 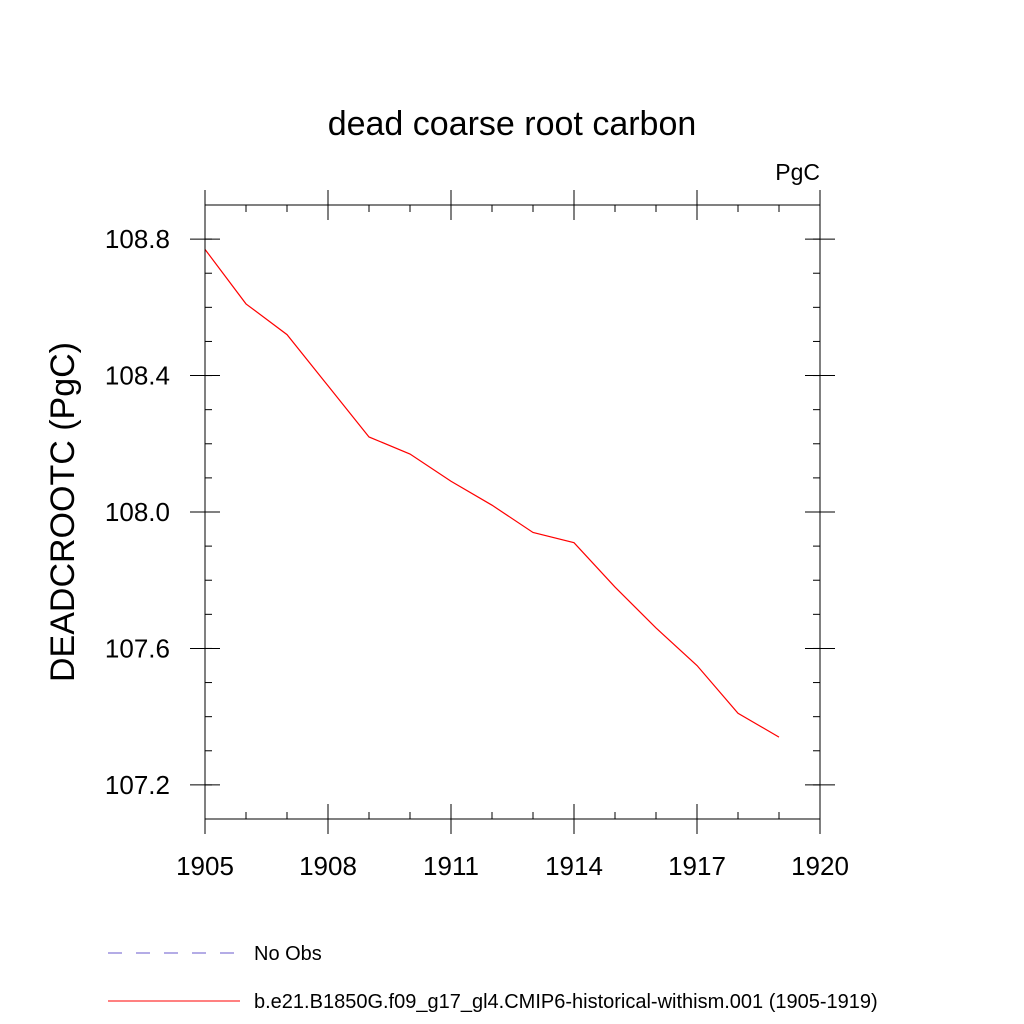 What do you see at coordinates (63, 512) in the screenshot?
I see `y-axis-label: DEADCROOTC (PgC)` at bounding box center [63, 512].